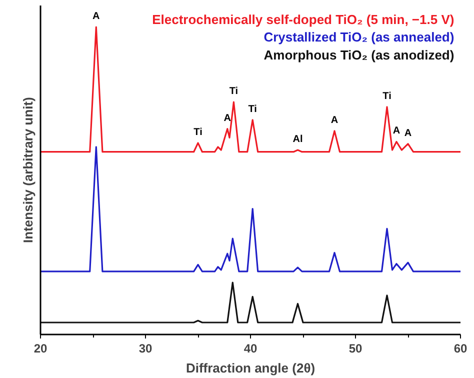 This screenshot has width=474, height=378. I want to click on x-tick-label: 40, so click(251, 349).